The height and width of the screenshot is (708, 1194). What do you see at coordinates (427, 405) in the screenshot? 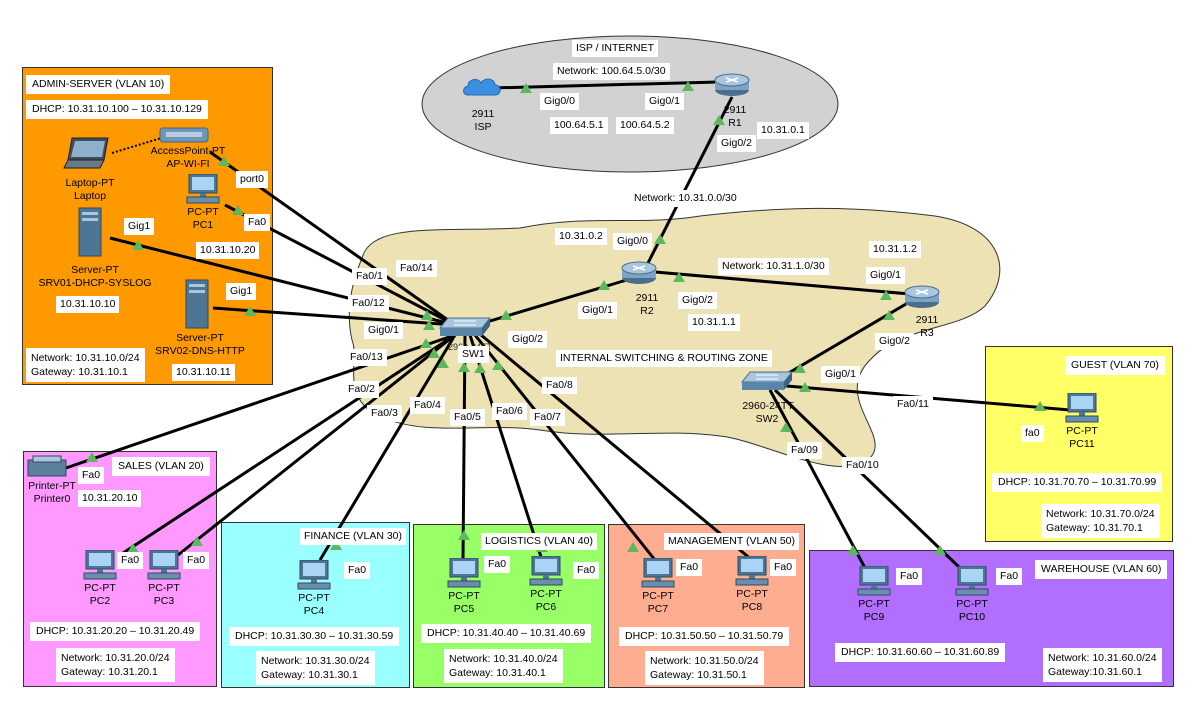
I see `sw1-port-fa0-4-label: Fa0/4` at bounding box center [427, 405].